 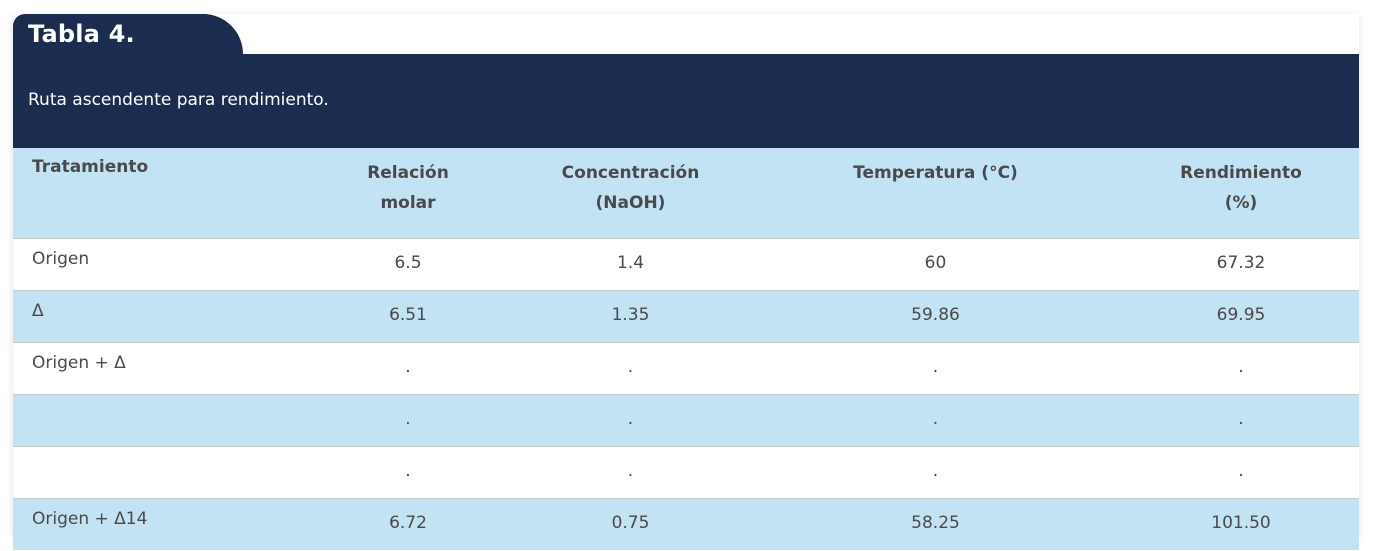 What do you see at coordinates (630, 173) in the screenshot?
I see `header-line1: Concentración` at bounding box center [630, 173].